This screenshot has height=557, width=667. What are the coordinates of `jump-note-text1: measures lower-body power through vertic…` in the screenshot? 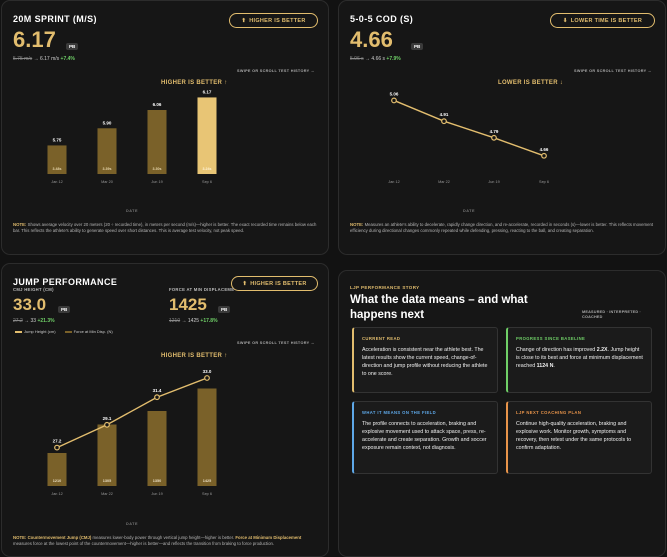 It's located at (163, 537).